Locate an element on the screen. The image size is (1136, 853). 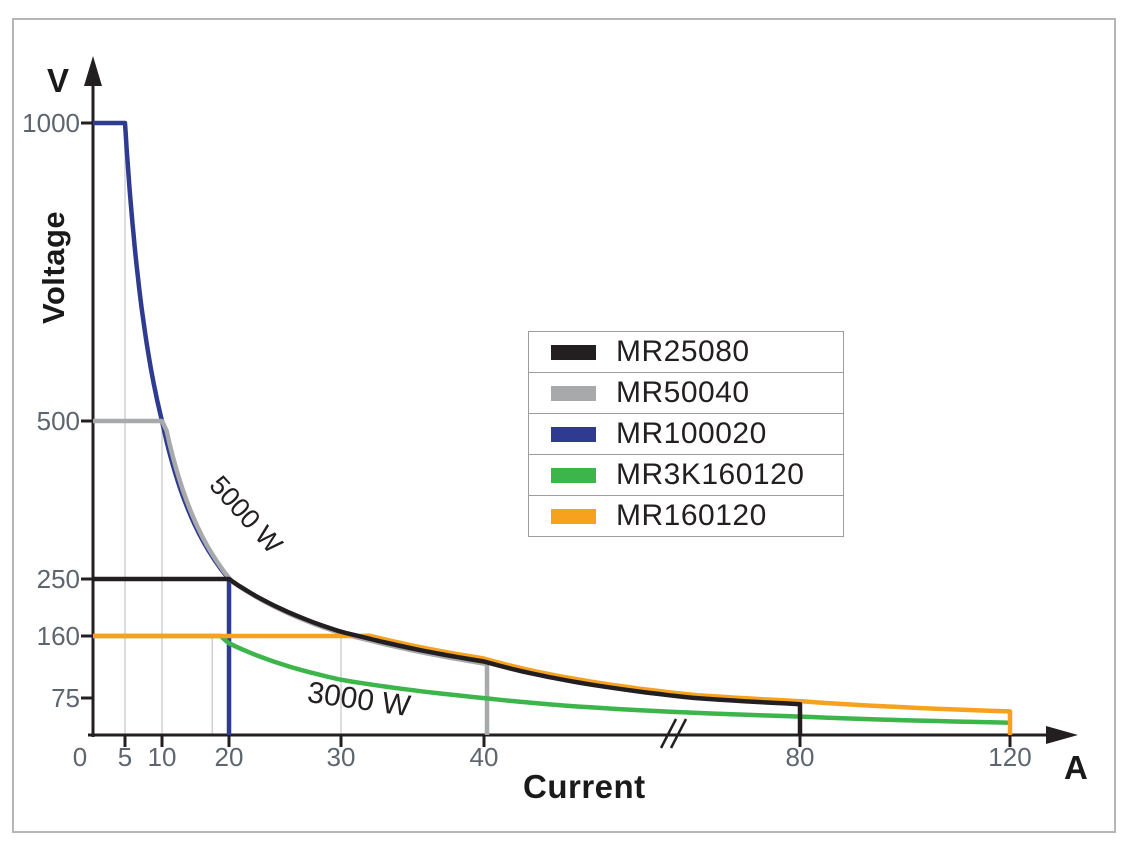
x-tick-label: 0 is located at coordinates (80, 757).